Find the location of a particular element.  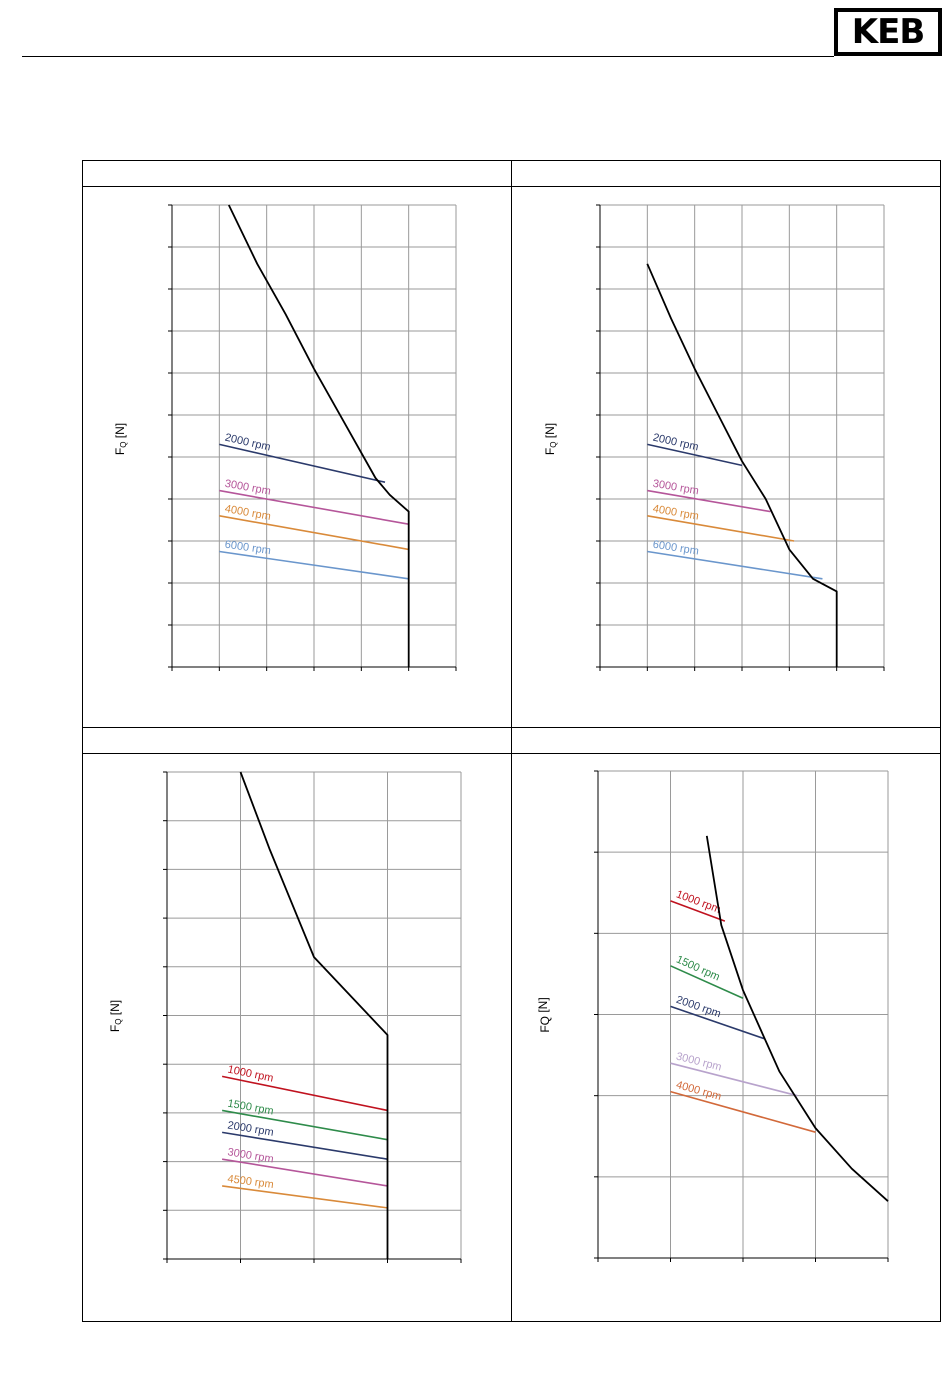

header-rule is located at coordinates (428, 56).